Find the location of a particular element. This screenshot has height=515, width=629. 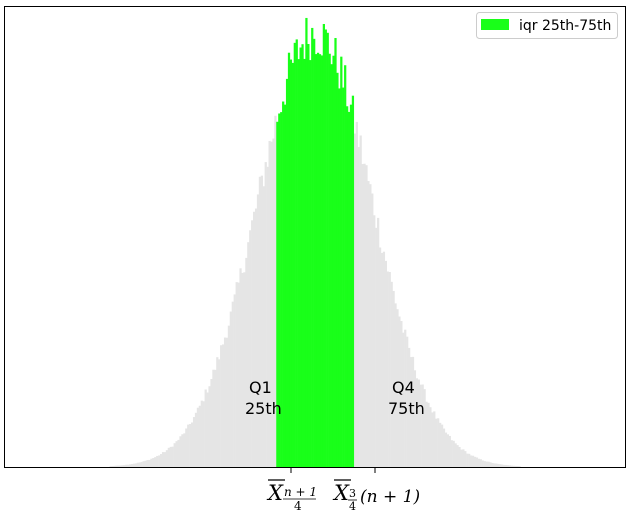

annotation-q4: Q4 75th is located at coordinates (406, 398).